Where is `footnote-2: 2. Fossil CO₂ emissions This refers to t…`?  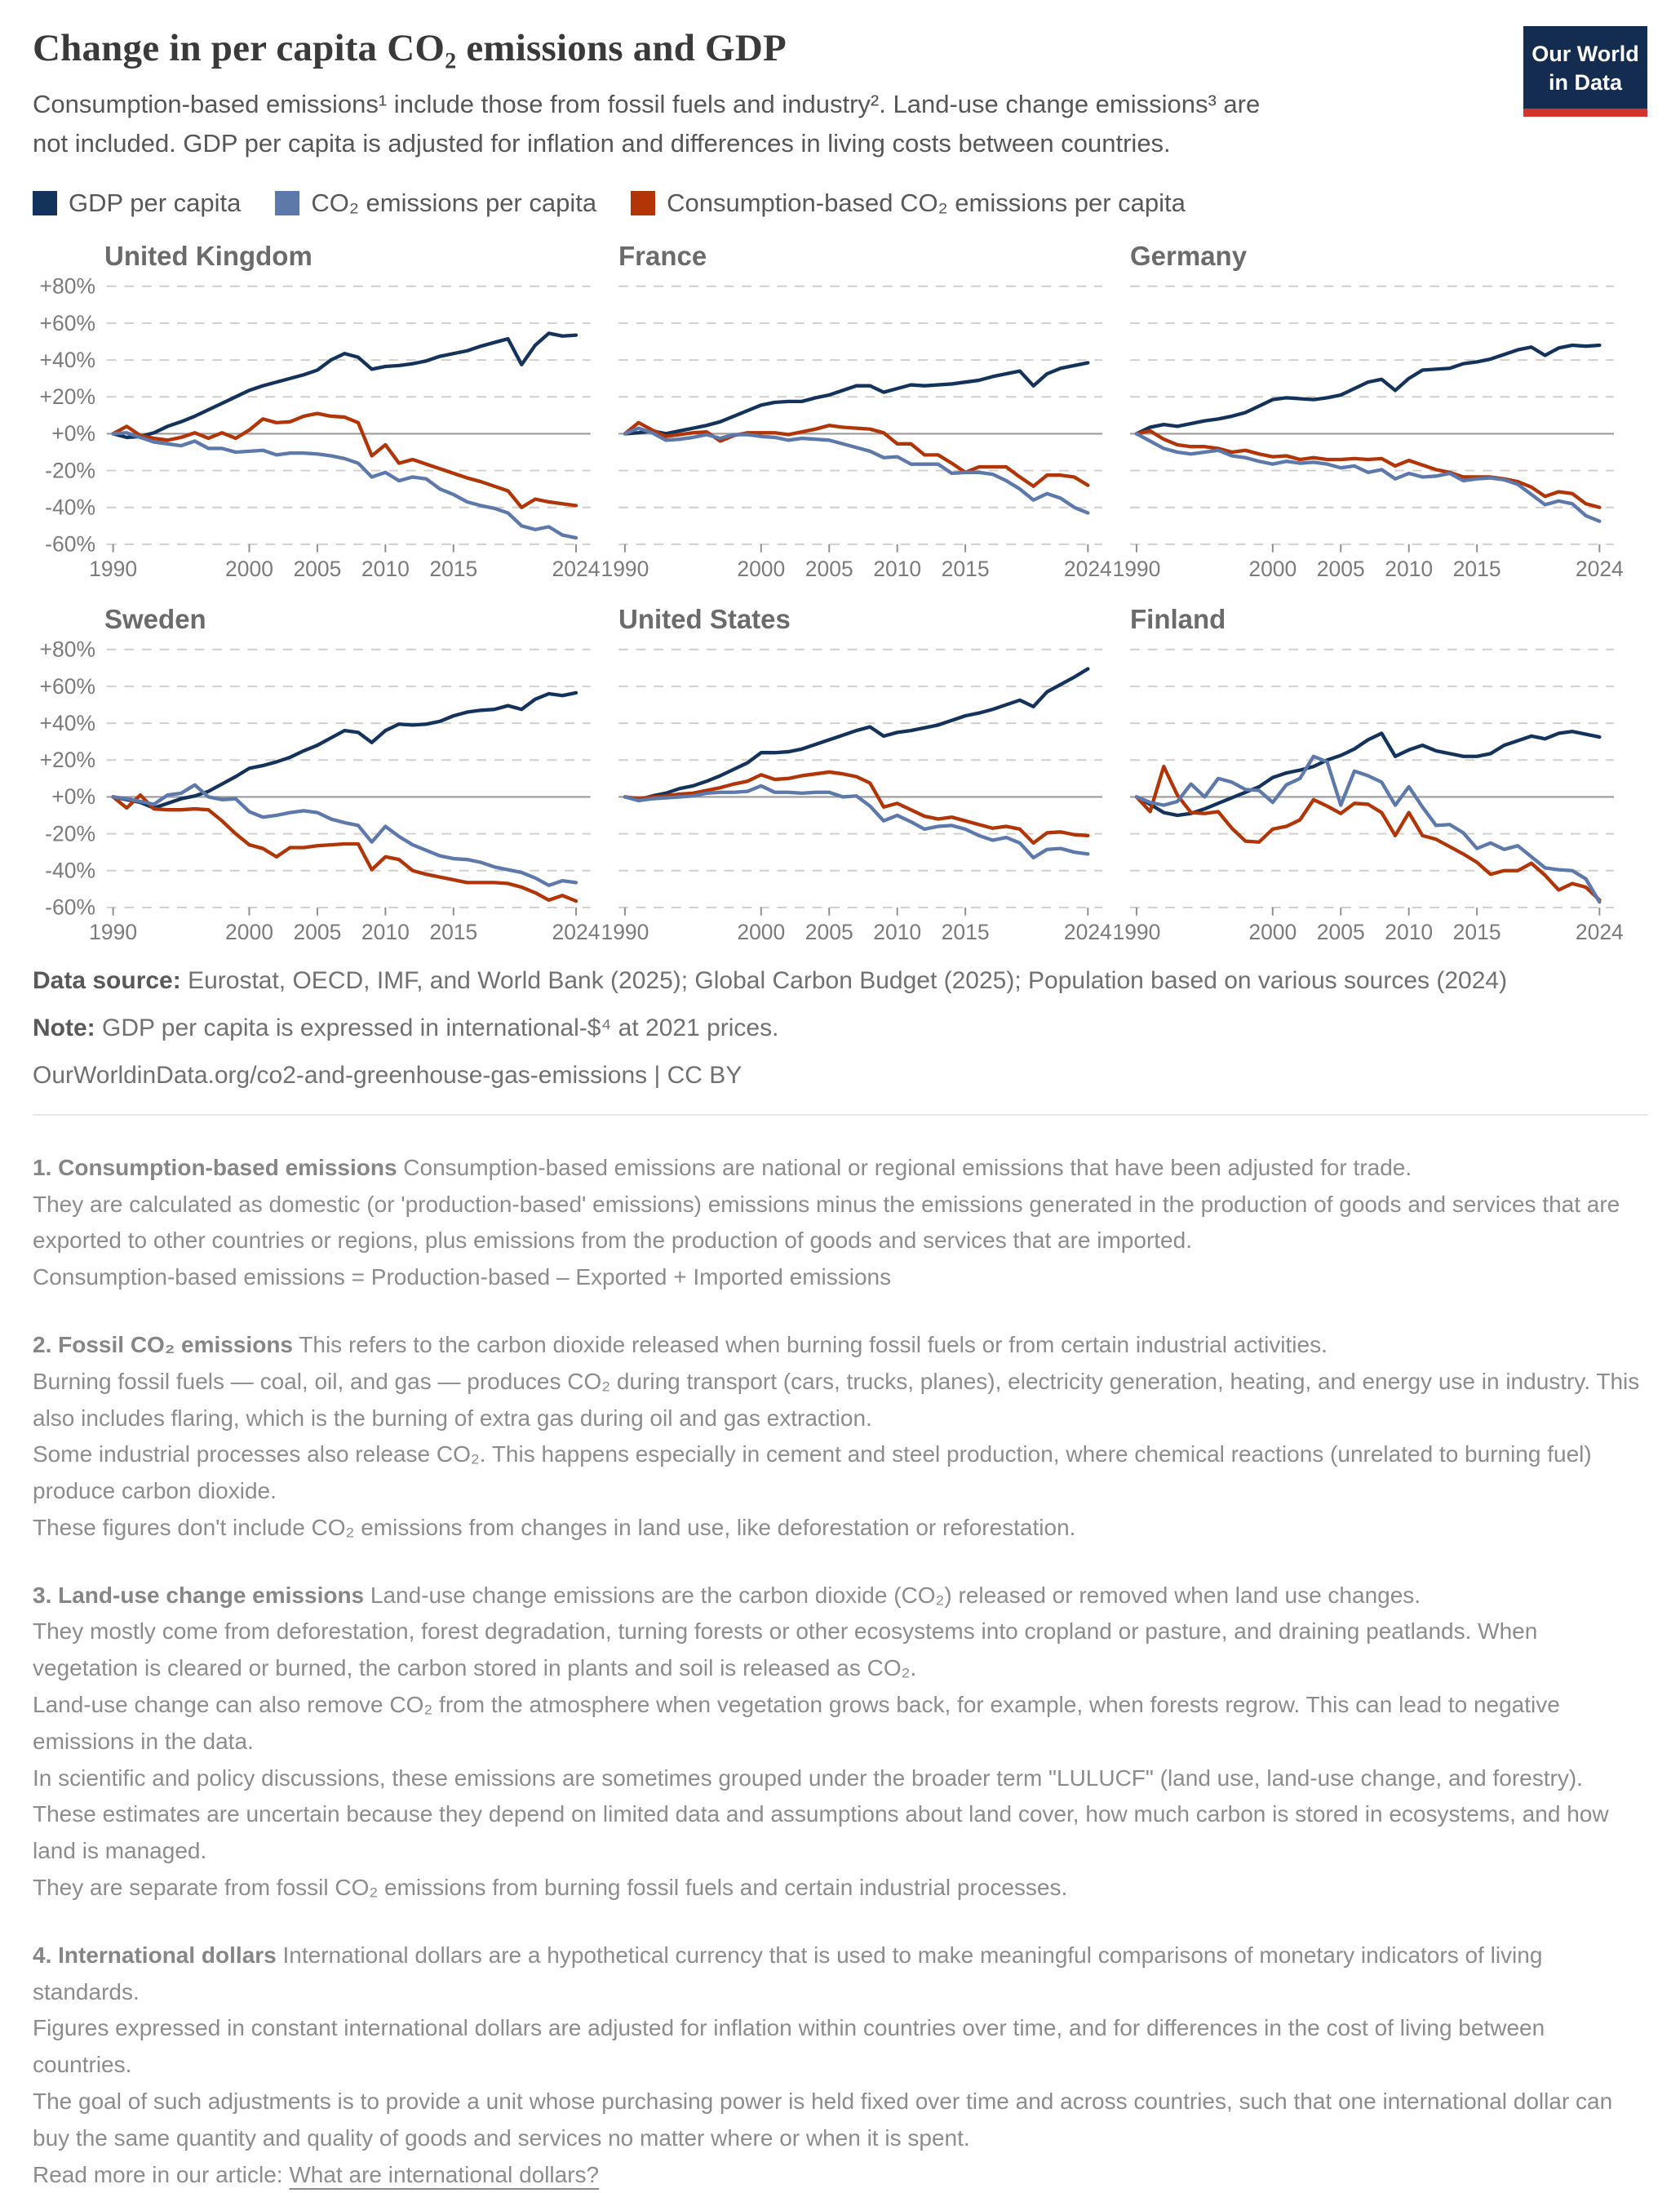
footnote-2: 2. Fossil CO₂ emissions This refers to t… is located at coordinates (840, 1437).